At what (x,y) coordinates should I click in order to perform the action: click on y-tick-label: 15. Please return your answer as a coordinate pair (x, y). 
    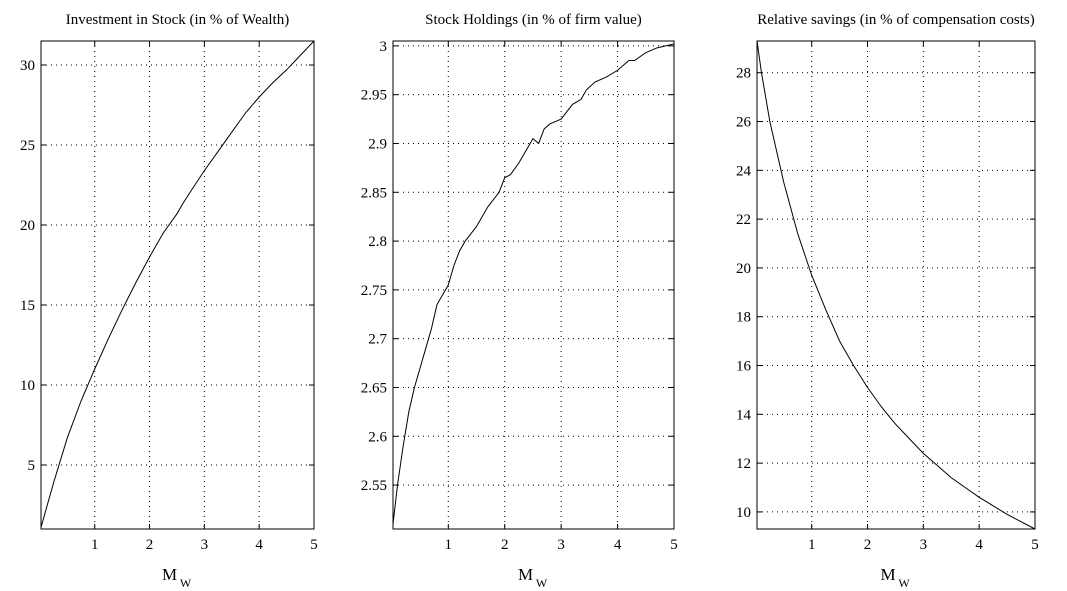
    Looking at the image, I should click on (27, 306).